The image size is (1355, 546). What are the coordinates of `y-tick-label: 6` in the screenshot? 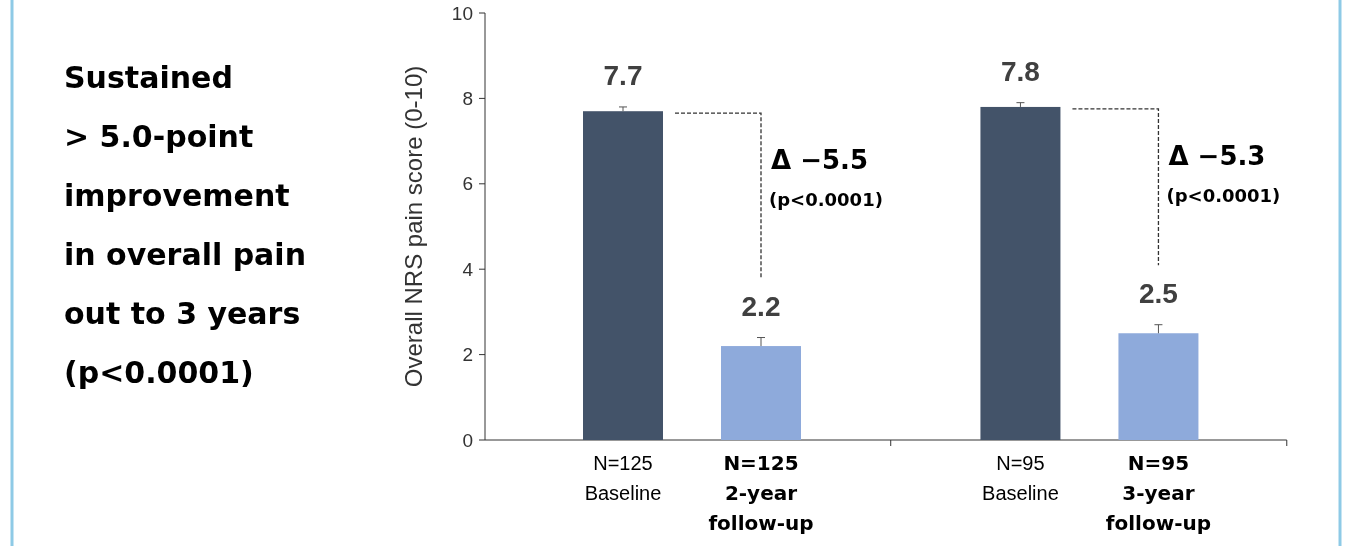 It's located at (467, 184).